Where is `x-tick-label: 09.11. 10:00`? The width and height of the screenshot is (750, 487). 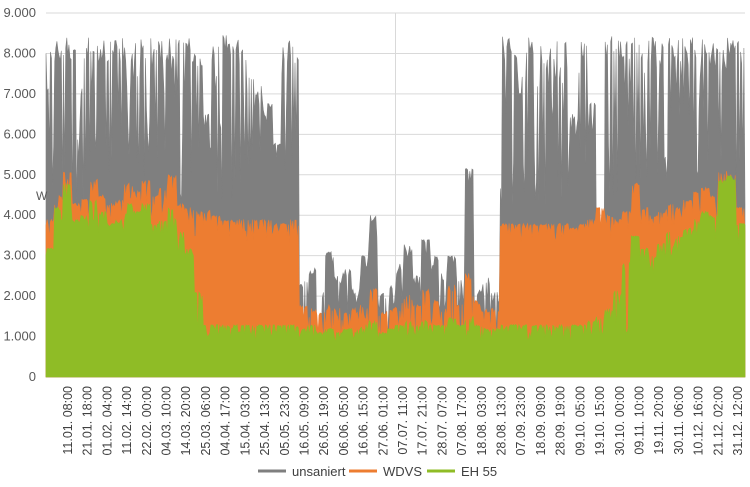 x-tick-label: 09.11. 10:00 is located at coordinates (639, 420).